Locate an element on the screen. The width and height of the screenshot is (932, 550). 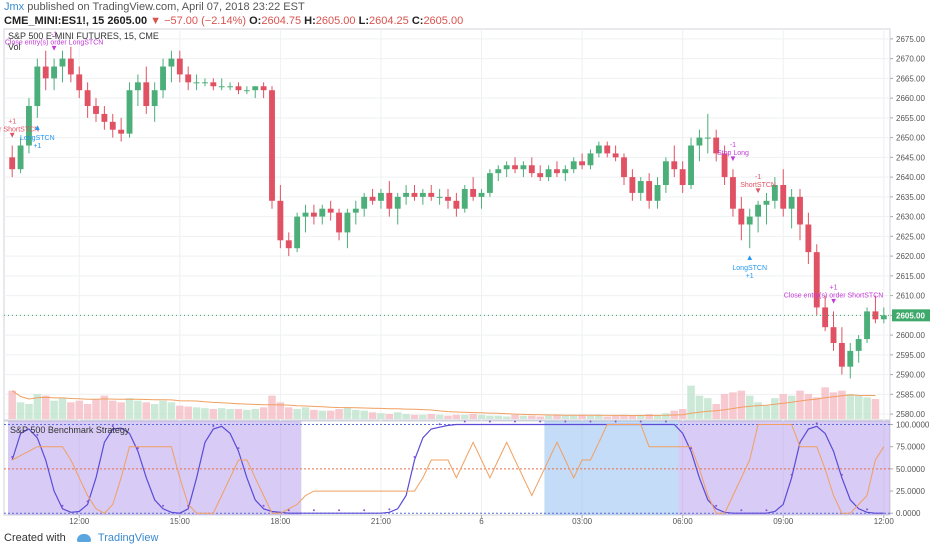
signal-label: ShortSTCN is located at coordinates (758, 185).